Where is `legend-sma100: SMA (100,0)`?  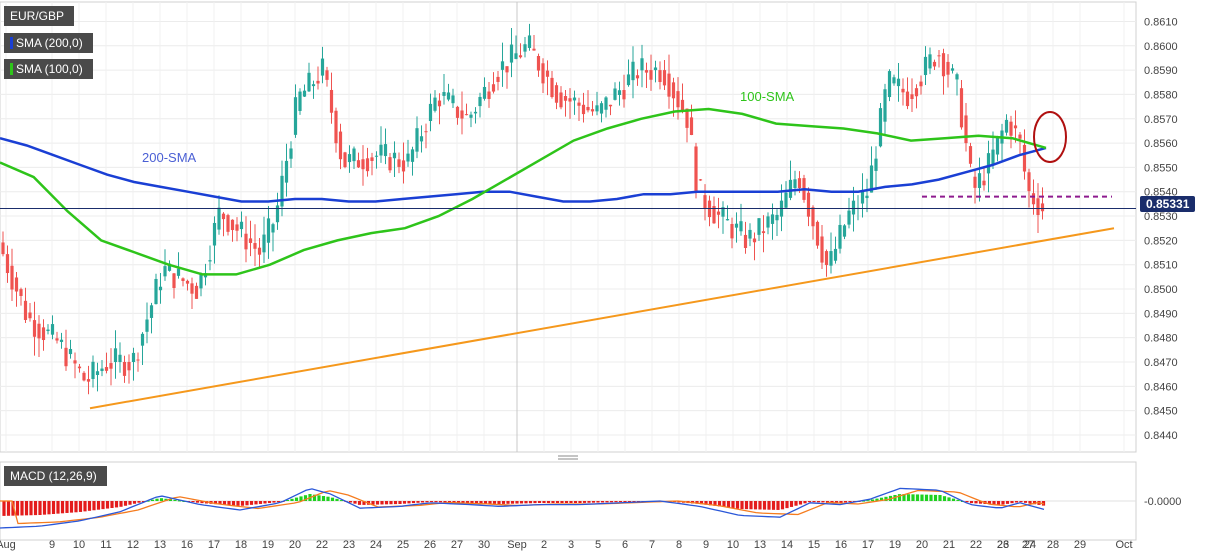 legend-sma100: SMA (100,0) is located at coordinates (48, 69).